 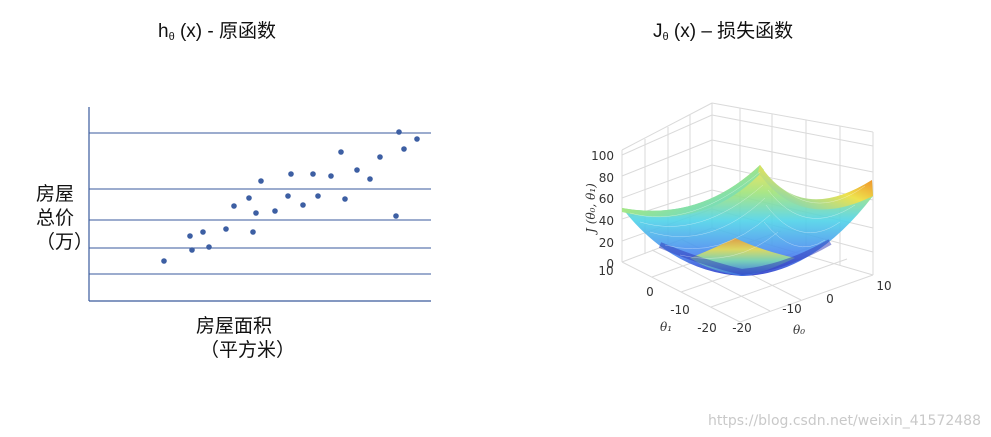 What do you see at coordinates (745, 257) in the screenshot?
I see `surface-minimum` at bounding box center [745, 257].